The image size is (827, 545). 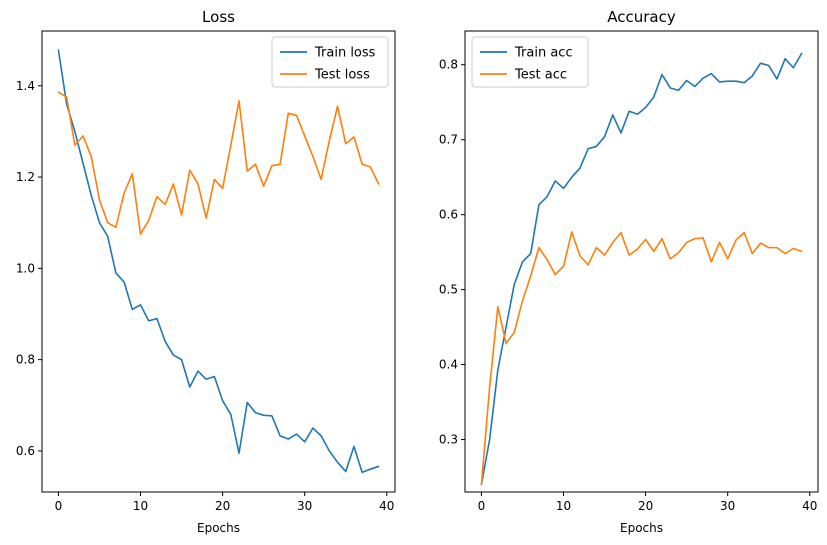 I want to click on legend-label: Test loss, so click(x=342, y=75).